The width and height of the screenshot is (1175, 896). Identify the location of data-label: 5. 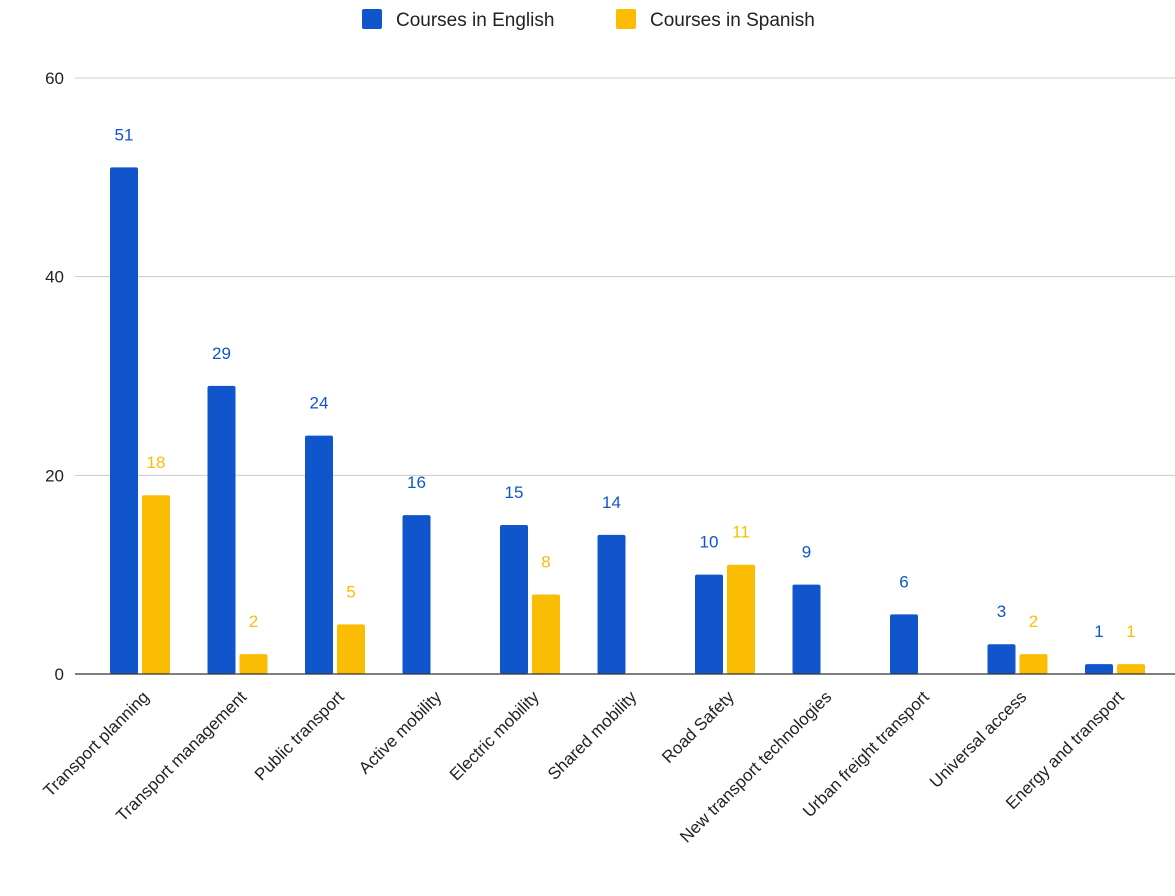
(350, 591).